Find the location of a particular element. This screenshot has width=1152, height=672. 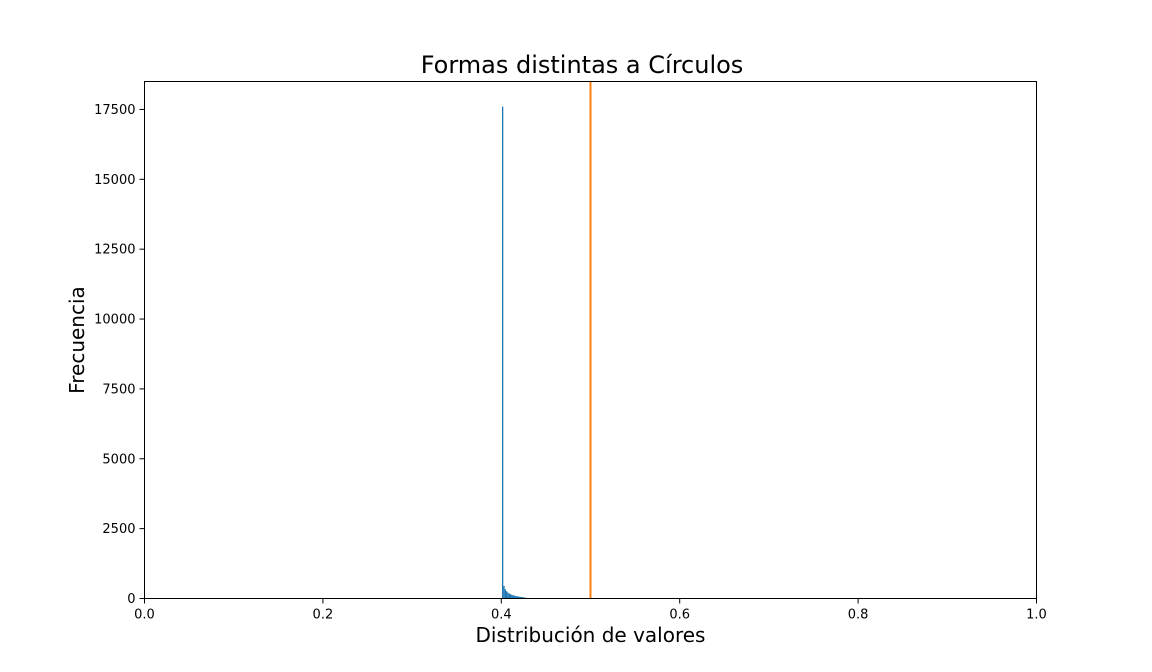

x-axis: 0.0 0.2 0.4 0.6 0.8 1.0 is located at coordinates (590, 610).